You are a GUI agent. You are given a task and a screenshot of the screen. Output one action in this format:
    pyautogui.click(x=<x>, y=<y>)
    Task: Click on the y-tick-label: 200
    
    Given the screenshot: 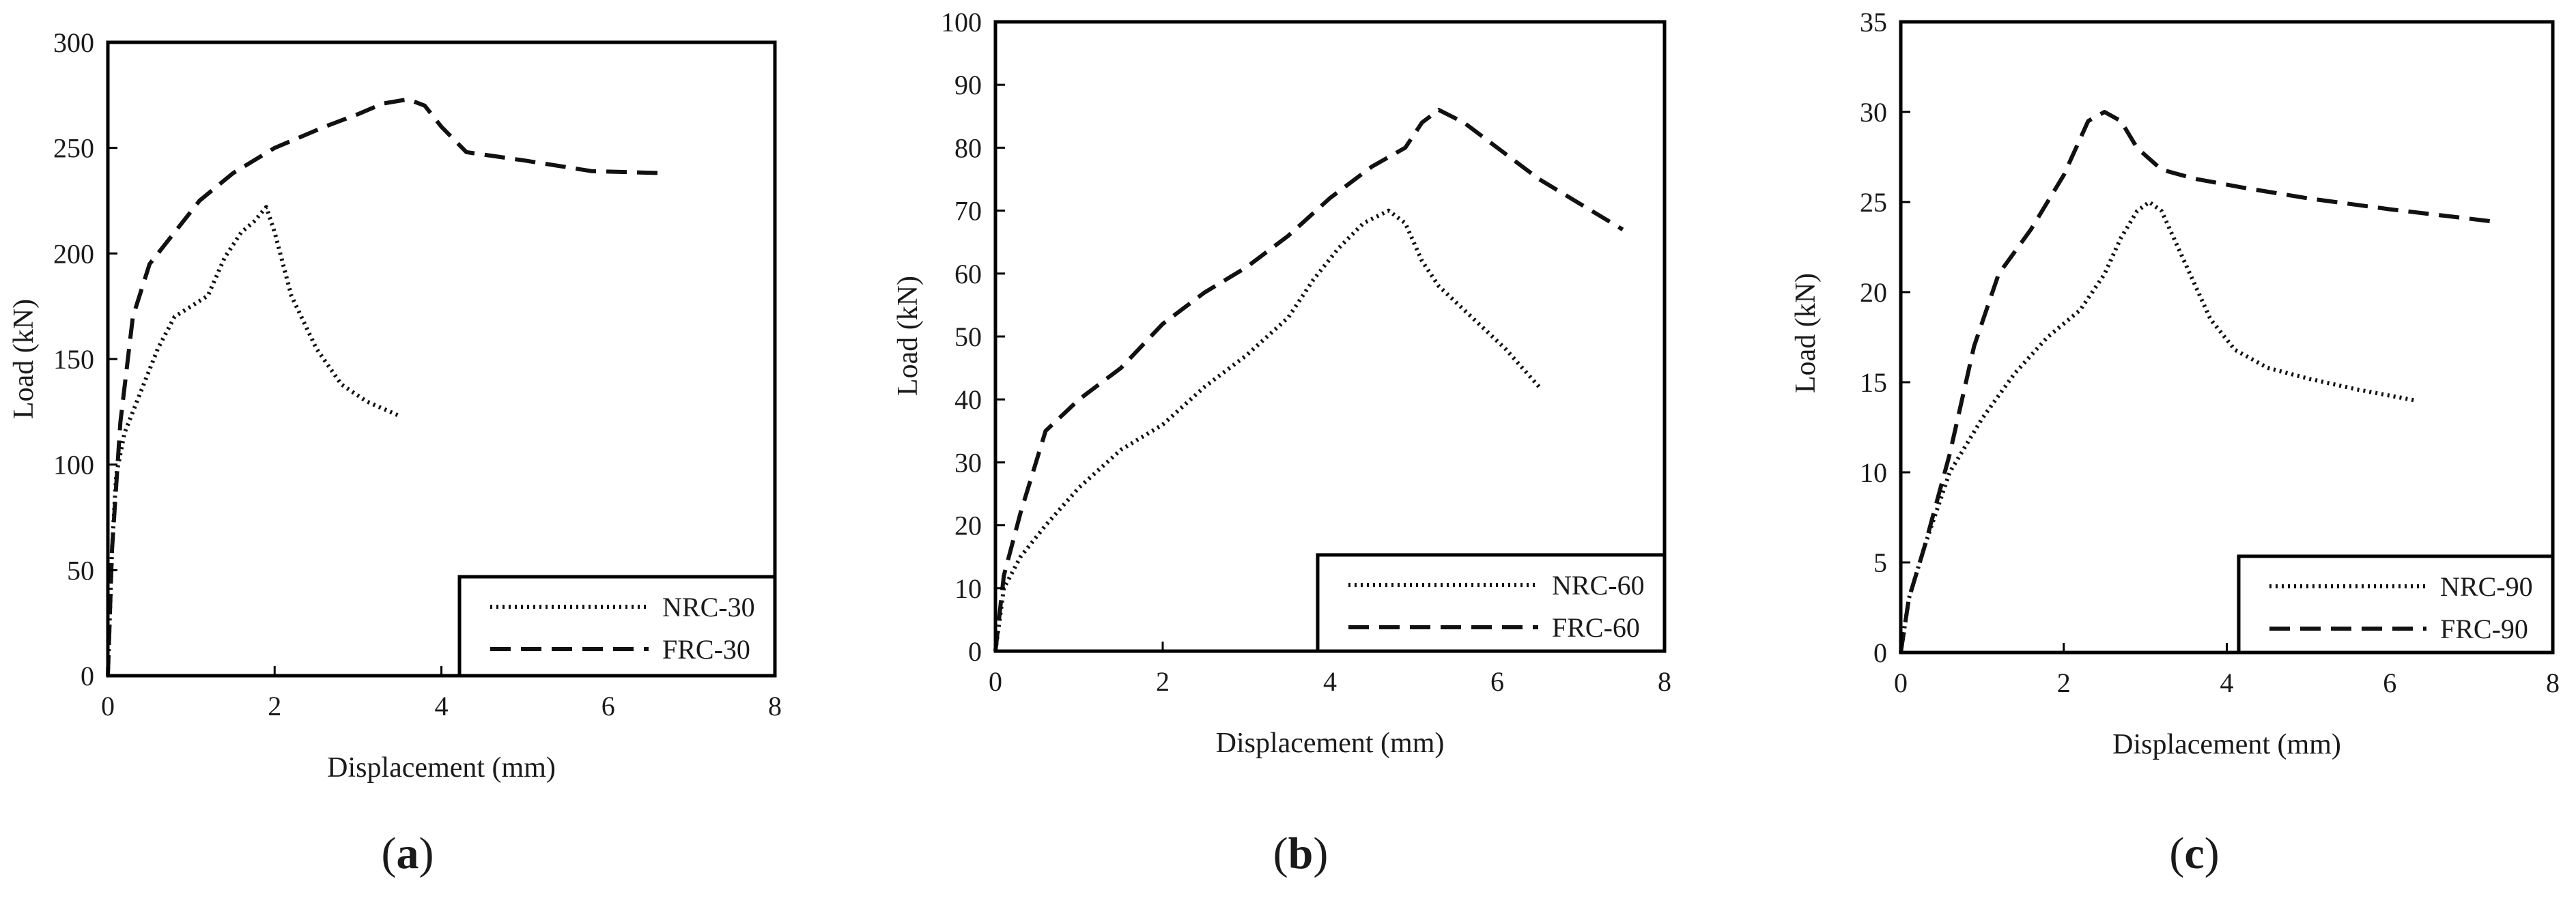 What is the action you would take?
    pyautogui.click(x=73, y=253)
    